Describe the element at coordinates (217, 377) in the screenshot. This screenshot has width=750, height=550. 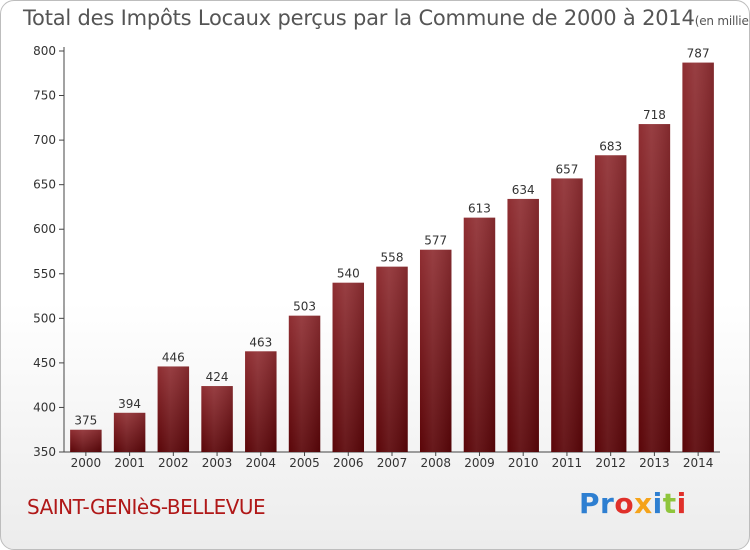
I see `data-label: 424` at that location.